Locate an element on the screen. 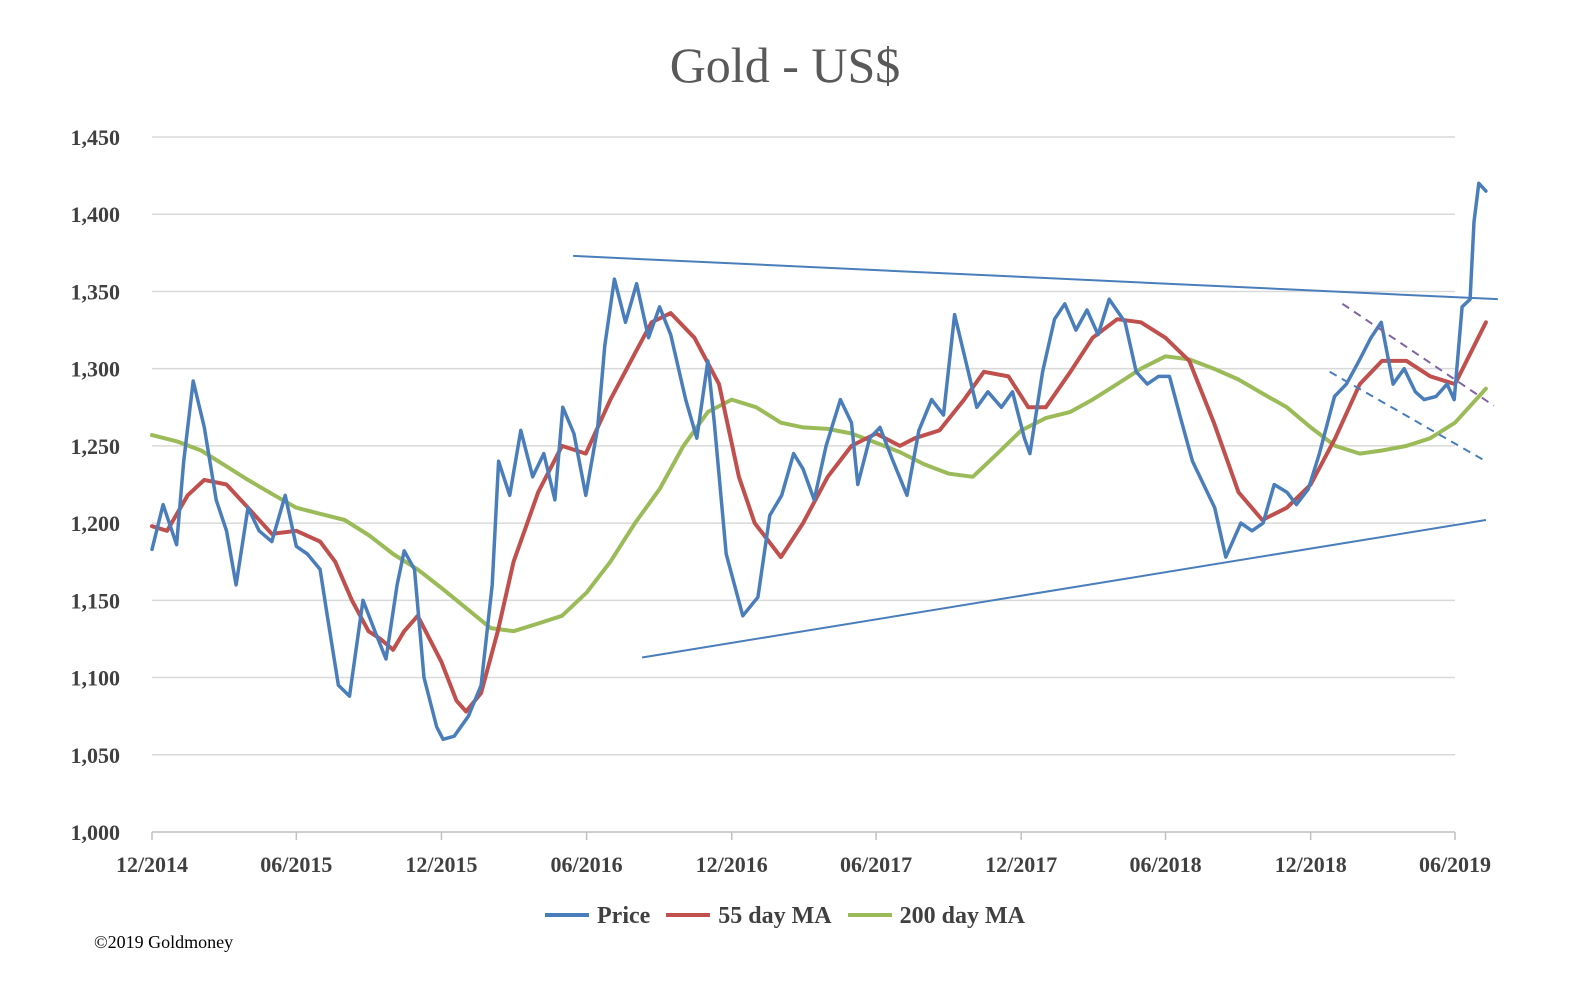 This screenshot has height=982, width=1570. legend-item: Price is located at coordinates (597, 916).